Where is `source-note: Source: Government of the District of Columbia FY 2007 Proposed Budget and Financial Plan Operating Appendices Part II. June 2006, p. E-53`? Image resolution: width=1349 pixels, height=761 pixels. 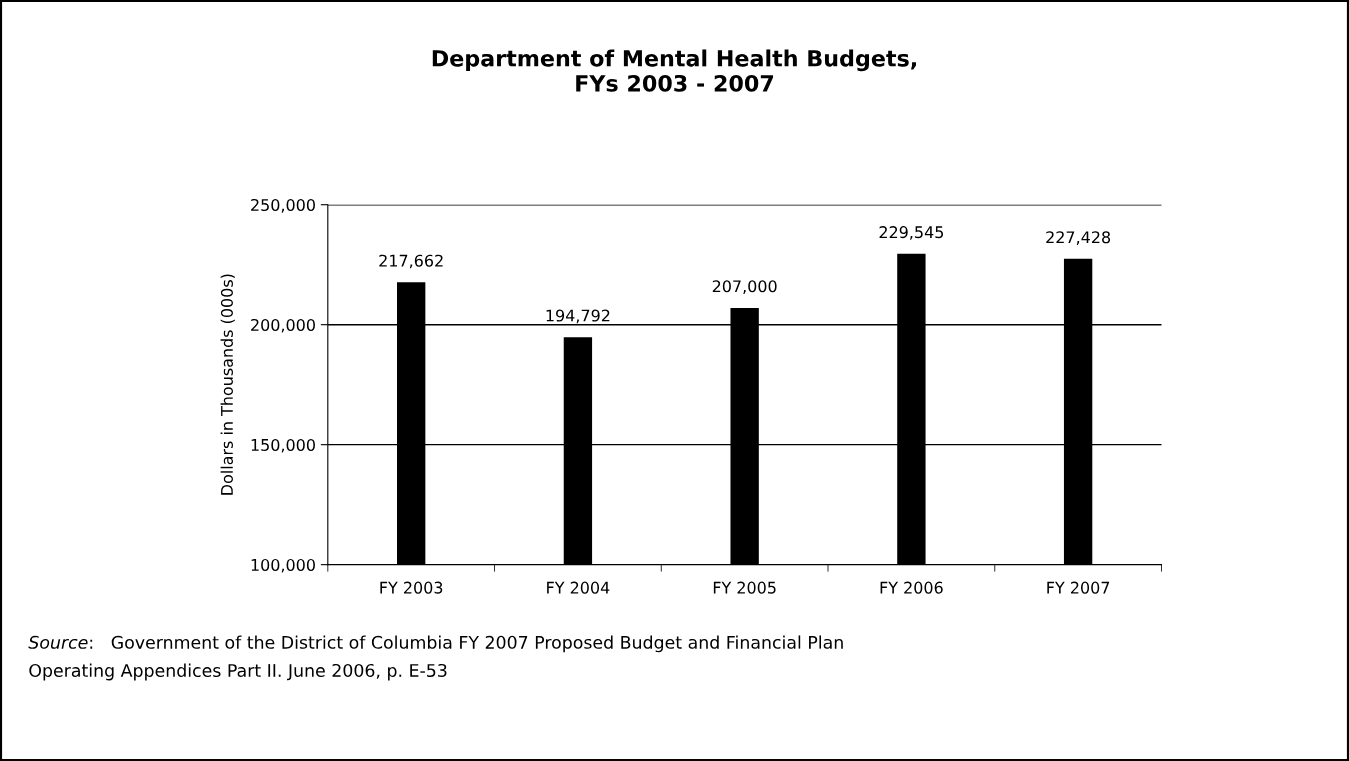 source-note: Source: Government of the District of Columbia FY 2007 Proposed Budget and Financial Plan Operating Appendices Part II. June 2006, p. E-53 is located at coordinates (435, 658).